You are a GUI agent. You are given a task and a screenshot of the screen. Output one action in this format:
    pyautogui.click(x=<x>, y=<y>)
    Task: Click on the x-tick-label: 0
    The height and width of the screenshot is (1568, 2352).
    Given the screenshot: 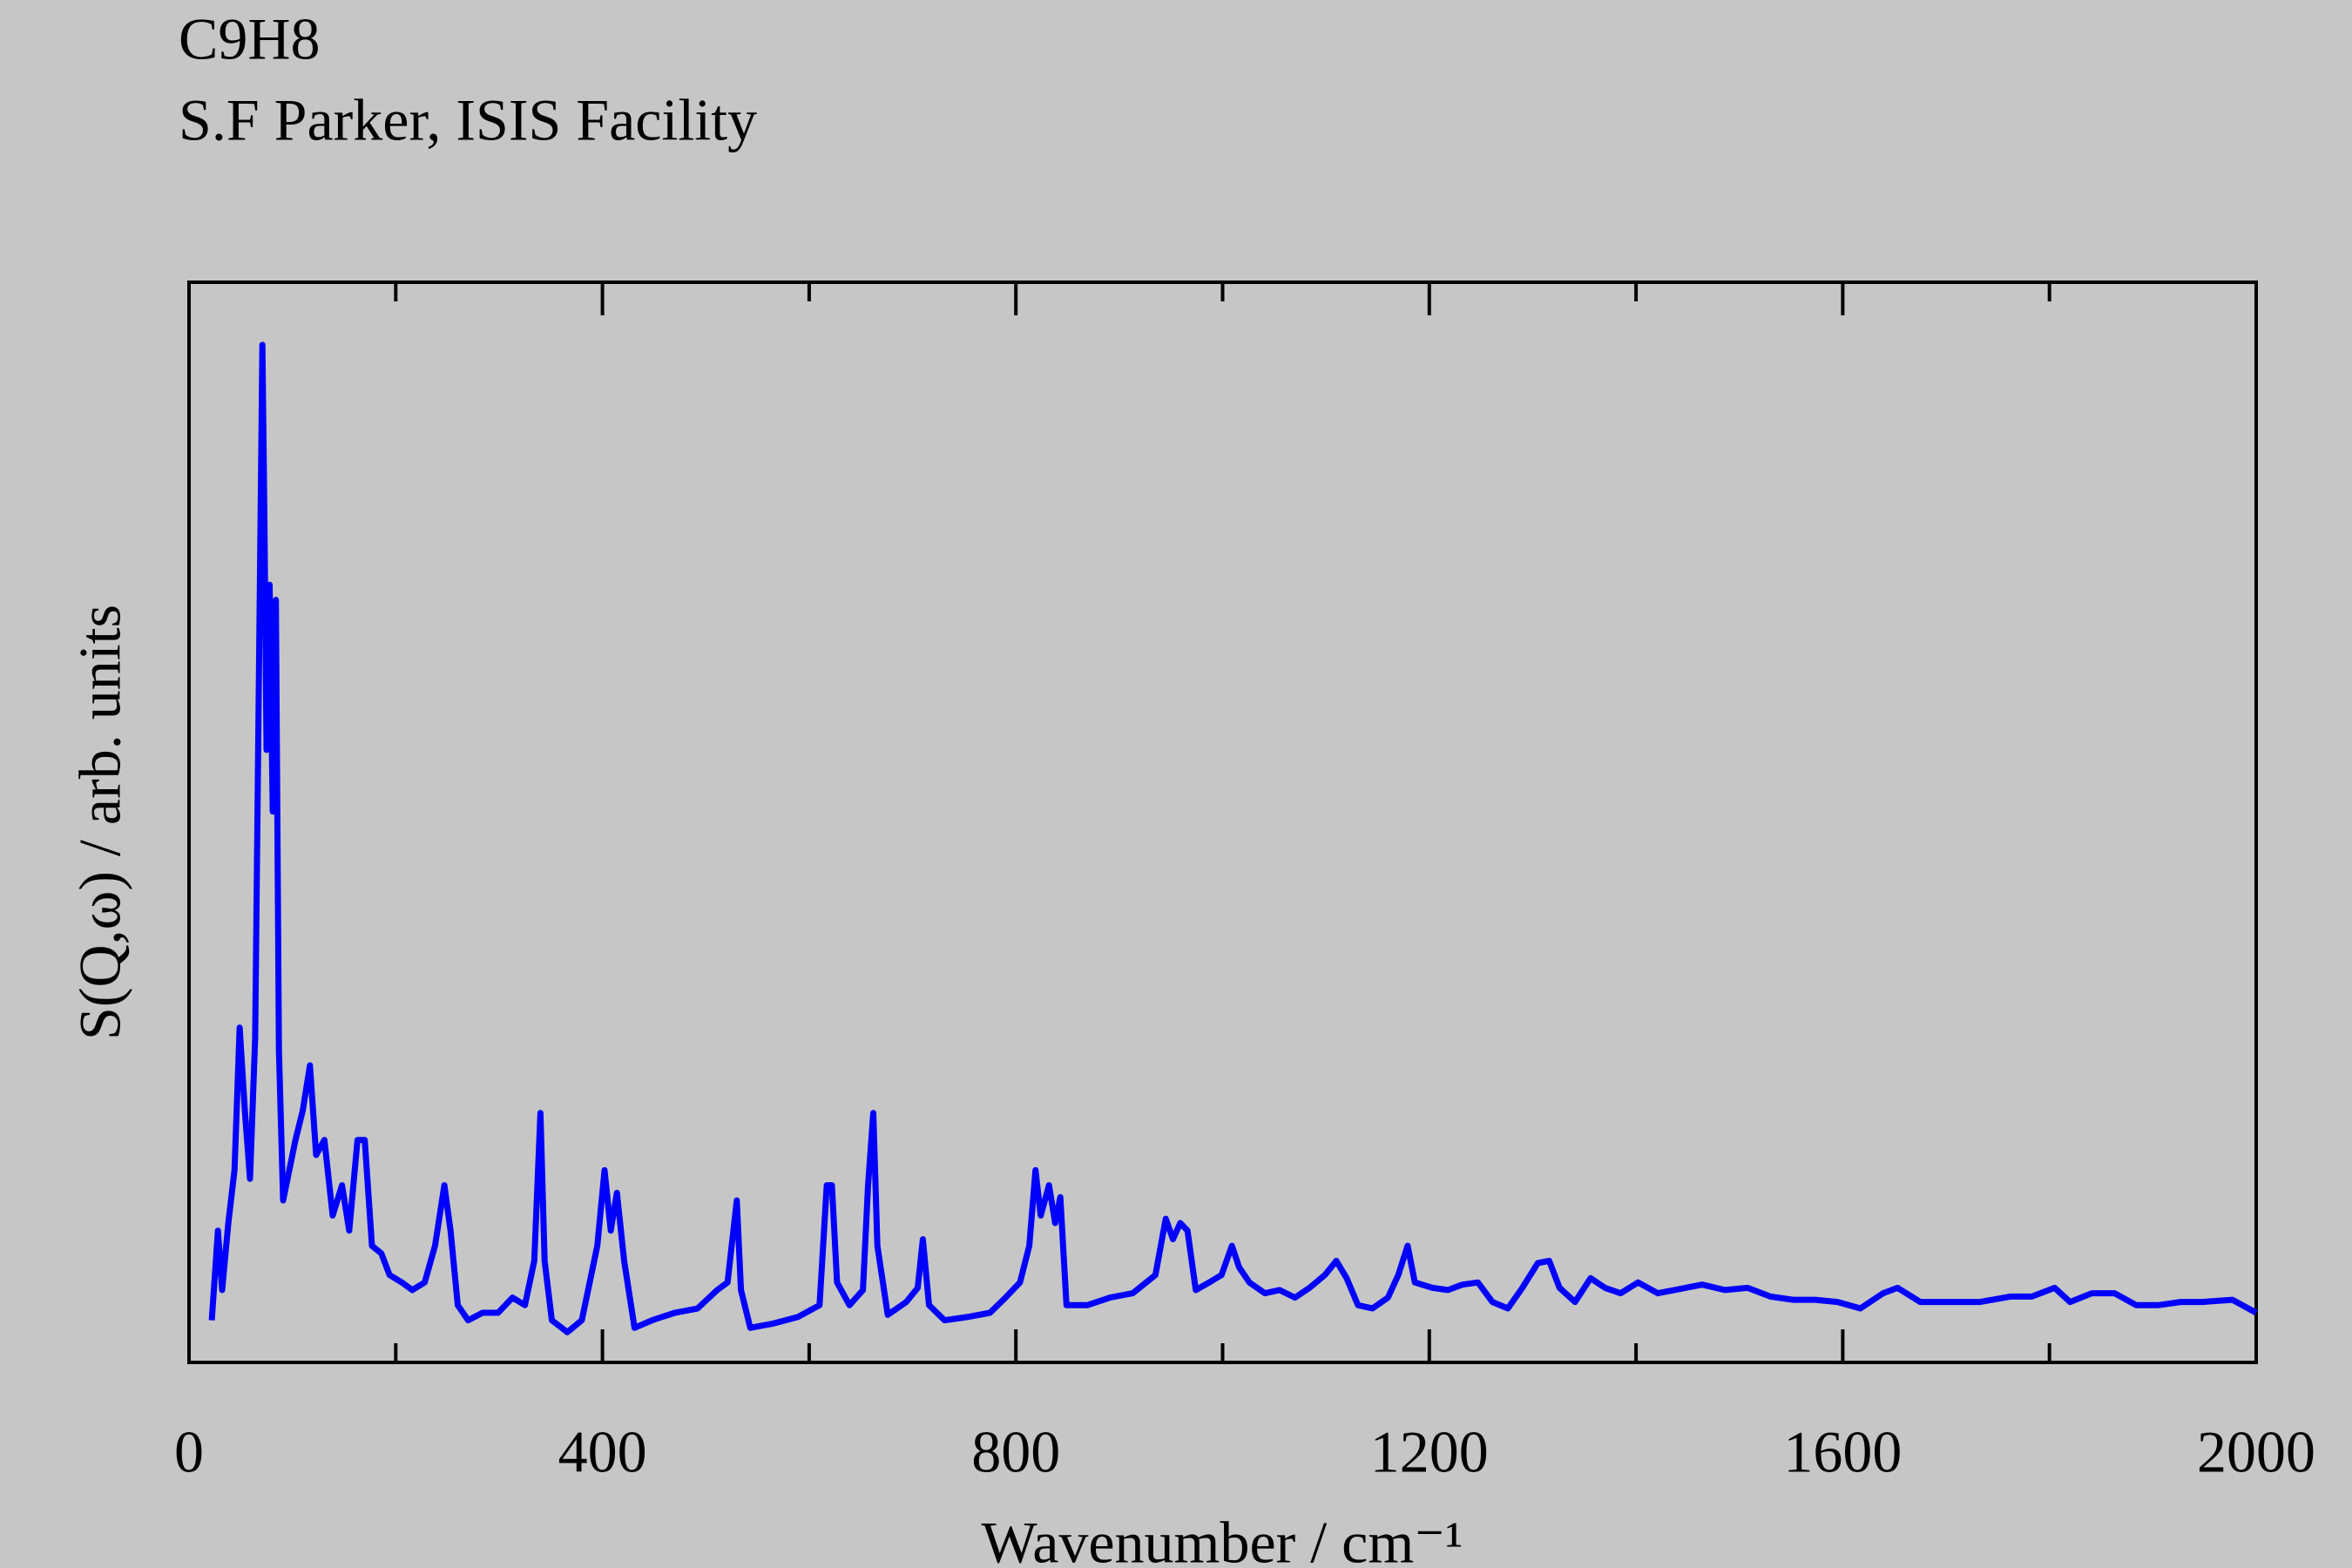 What is the action you would take?
    pyautogui.click(x=189, y=1452)
    